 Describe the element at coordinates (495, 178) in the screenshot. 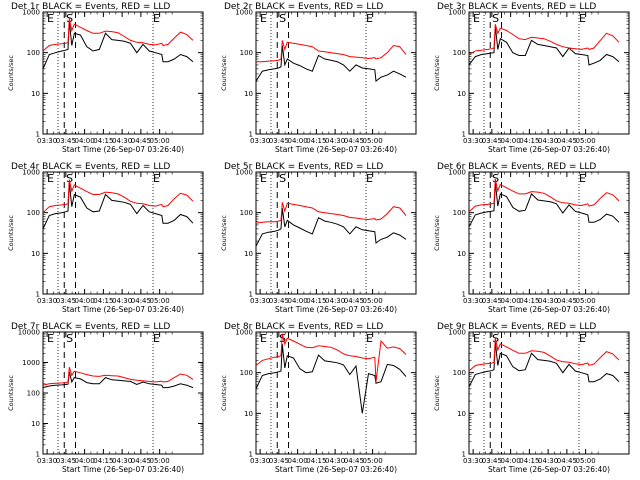

I see `event-marker: S` at that location.